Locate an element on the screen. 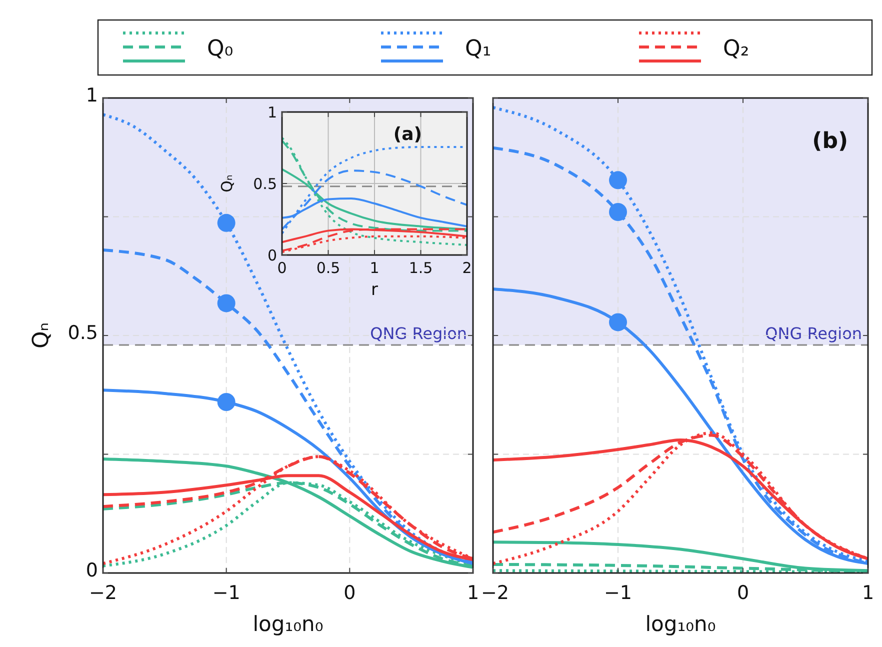  annotation: (b) is located at coordinates (830, 141).